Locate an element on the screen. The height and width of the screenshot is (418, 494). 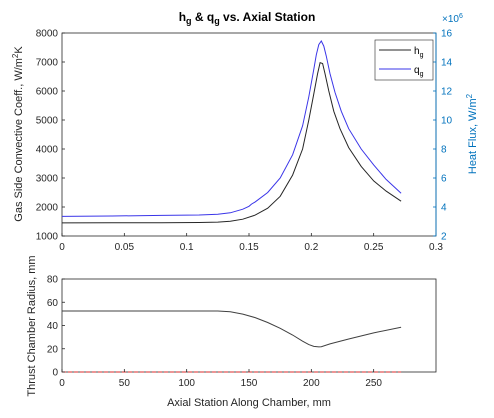
bottom-x-tick-label: 200 is located at coordinates (311, 383).